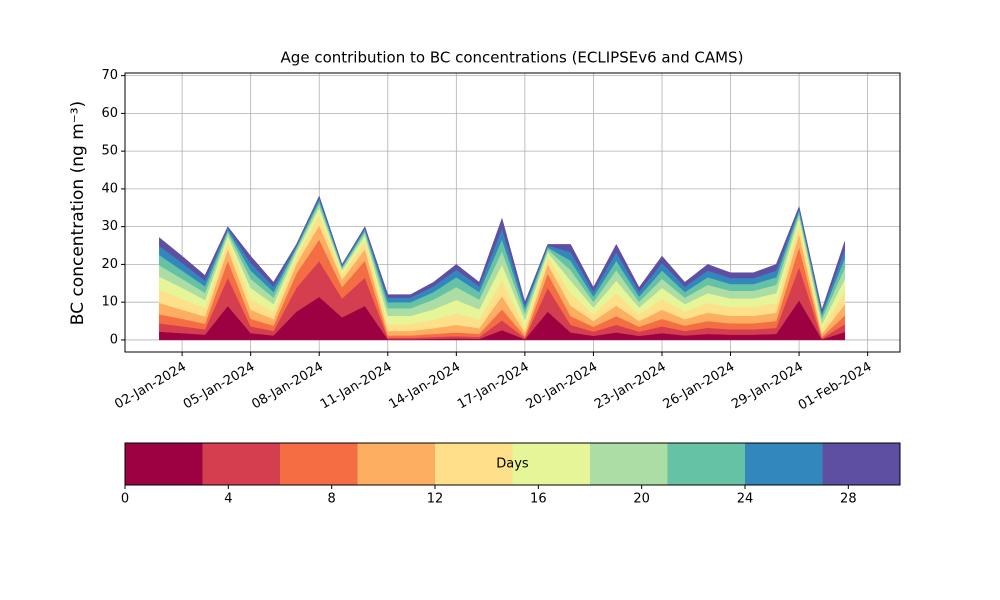 Image resolution: width=1000 pixels, height=600 pixels. I want to click on x-tick-label: 23-Jan-2024, so click(630, 386).